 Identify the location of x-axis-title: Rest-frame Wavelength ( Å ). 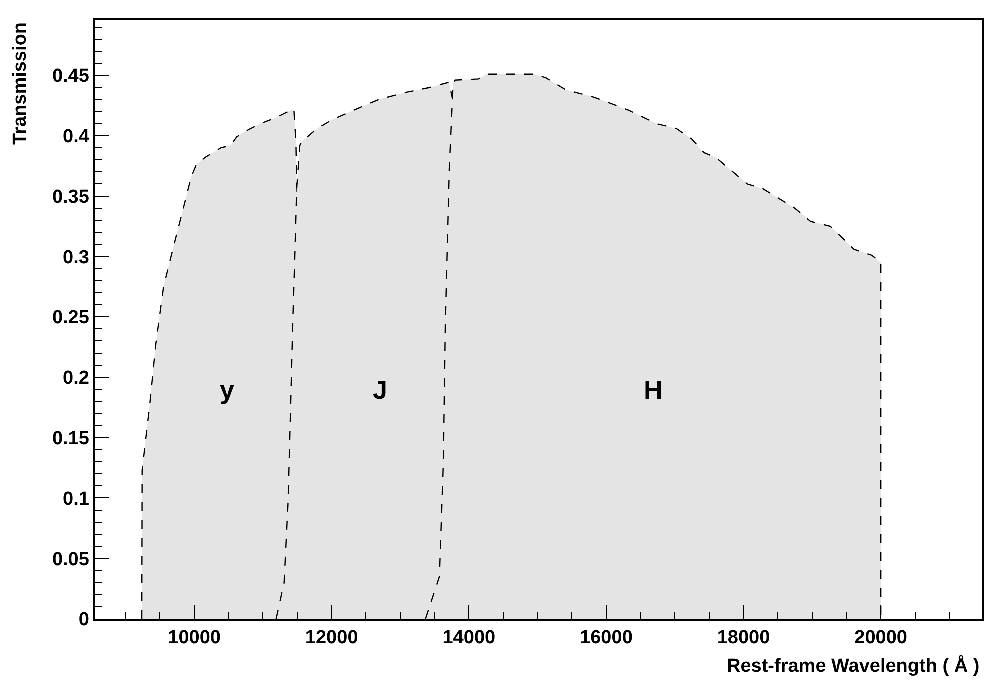
(853, 666).